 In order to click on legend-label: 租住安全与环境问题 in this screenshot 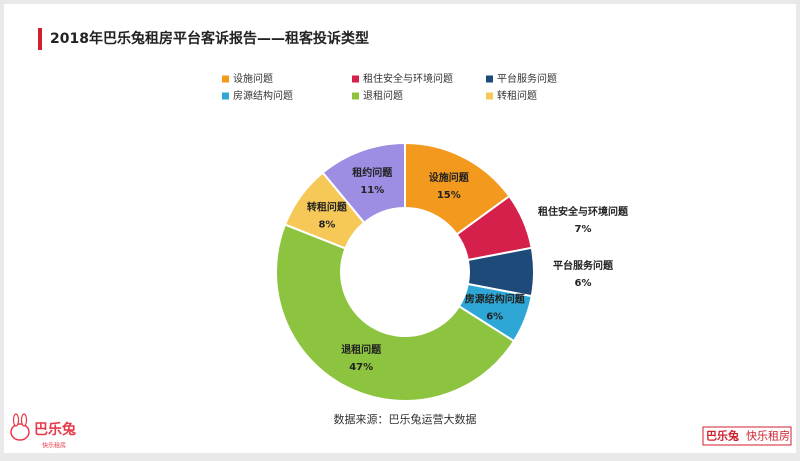, I will do `click(408, 78)`.